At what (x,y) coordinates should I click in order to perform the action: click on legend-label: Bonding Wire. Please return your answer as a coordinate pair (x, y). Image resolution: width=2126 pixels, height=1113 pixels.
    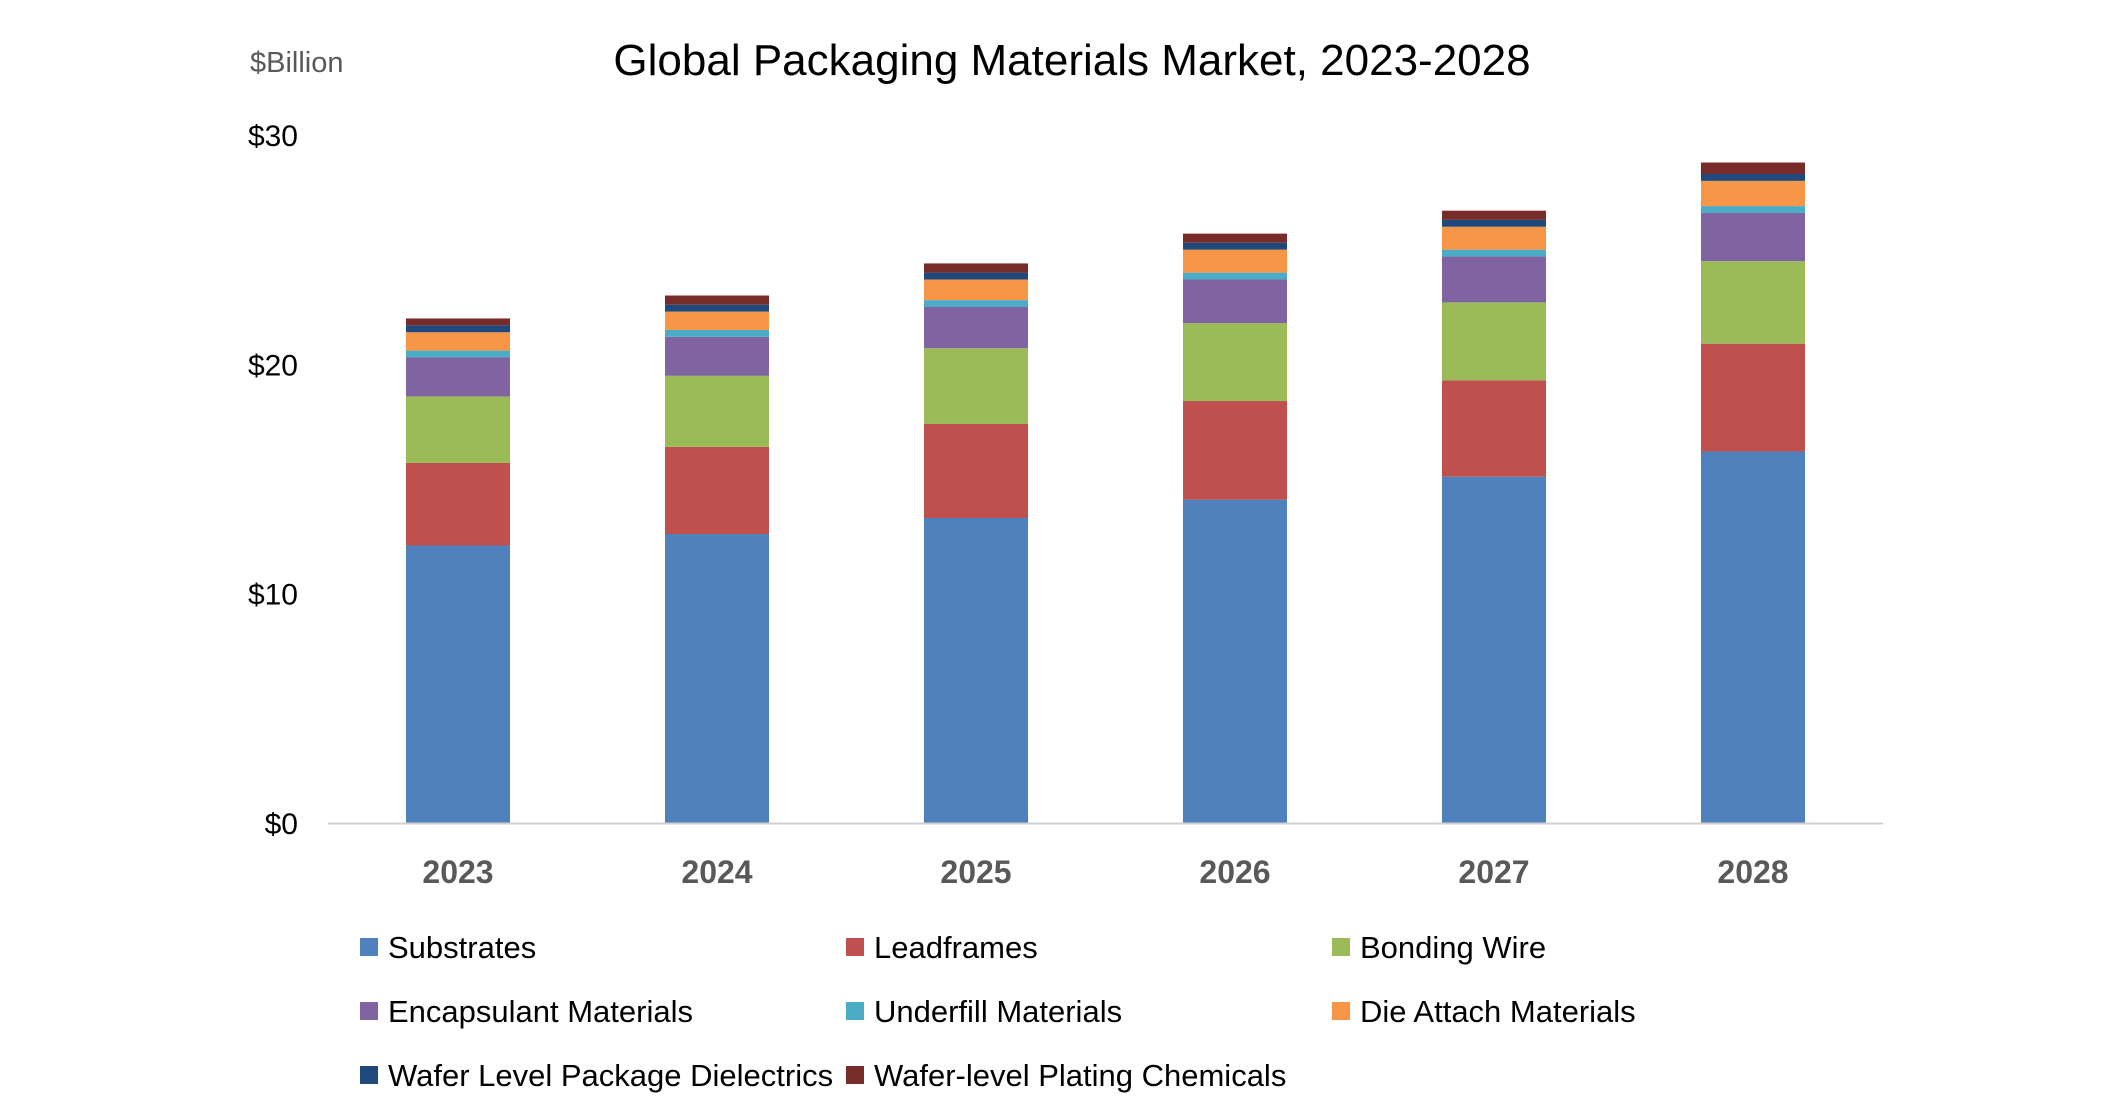
    Looking at the image, I should click on (1453, 947).